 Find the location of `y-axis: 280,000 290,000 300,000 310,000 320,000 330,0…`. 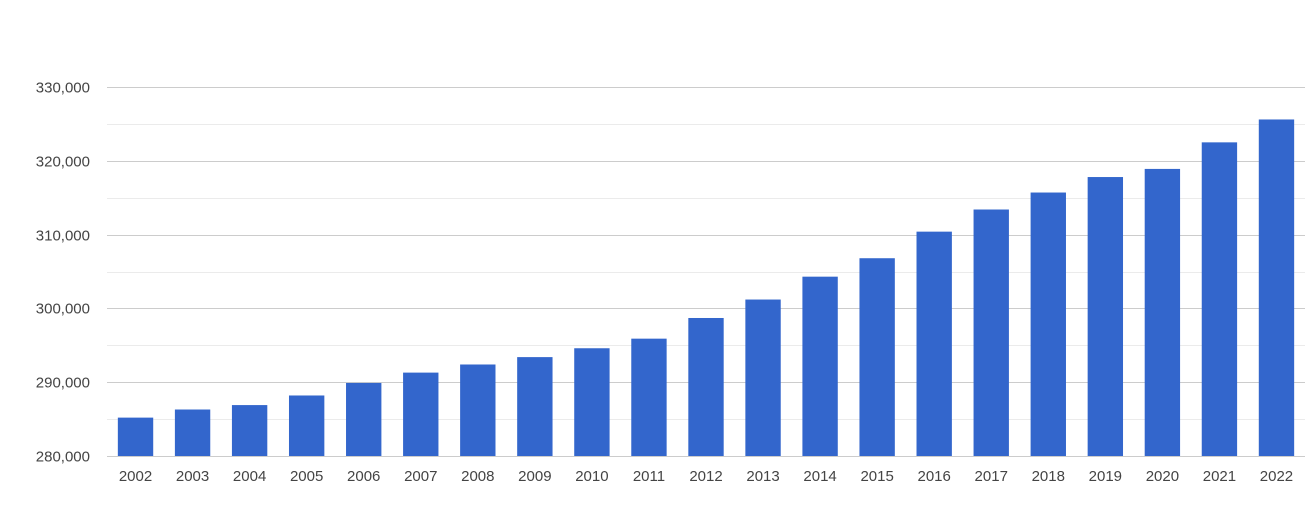

y-axis: 280,000 290,000 300,000 310,000 320,000 330,0… is located at coordinates (63, 273).